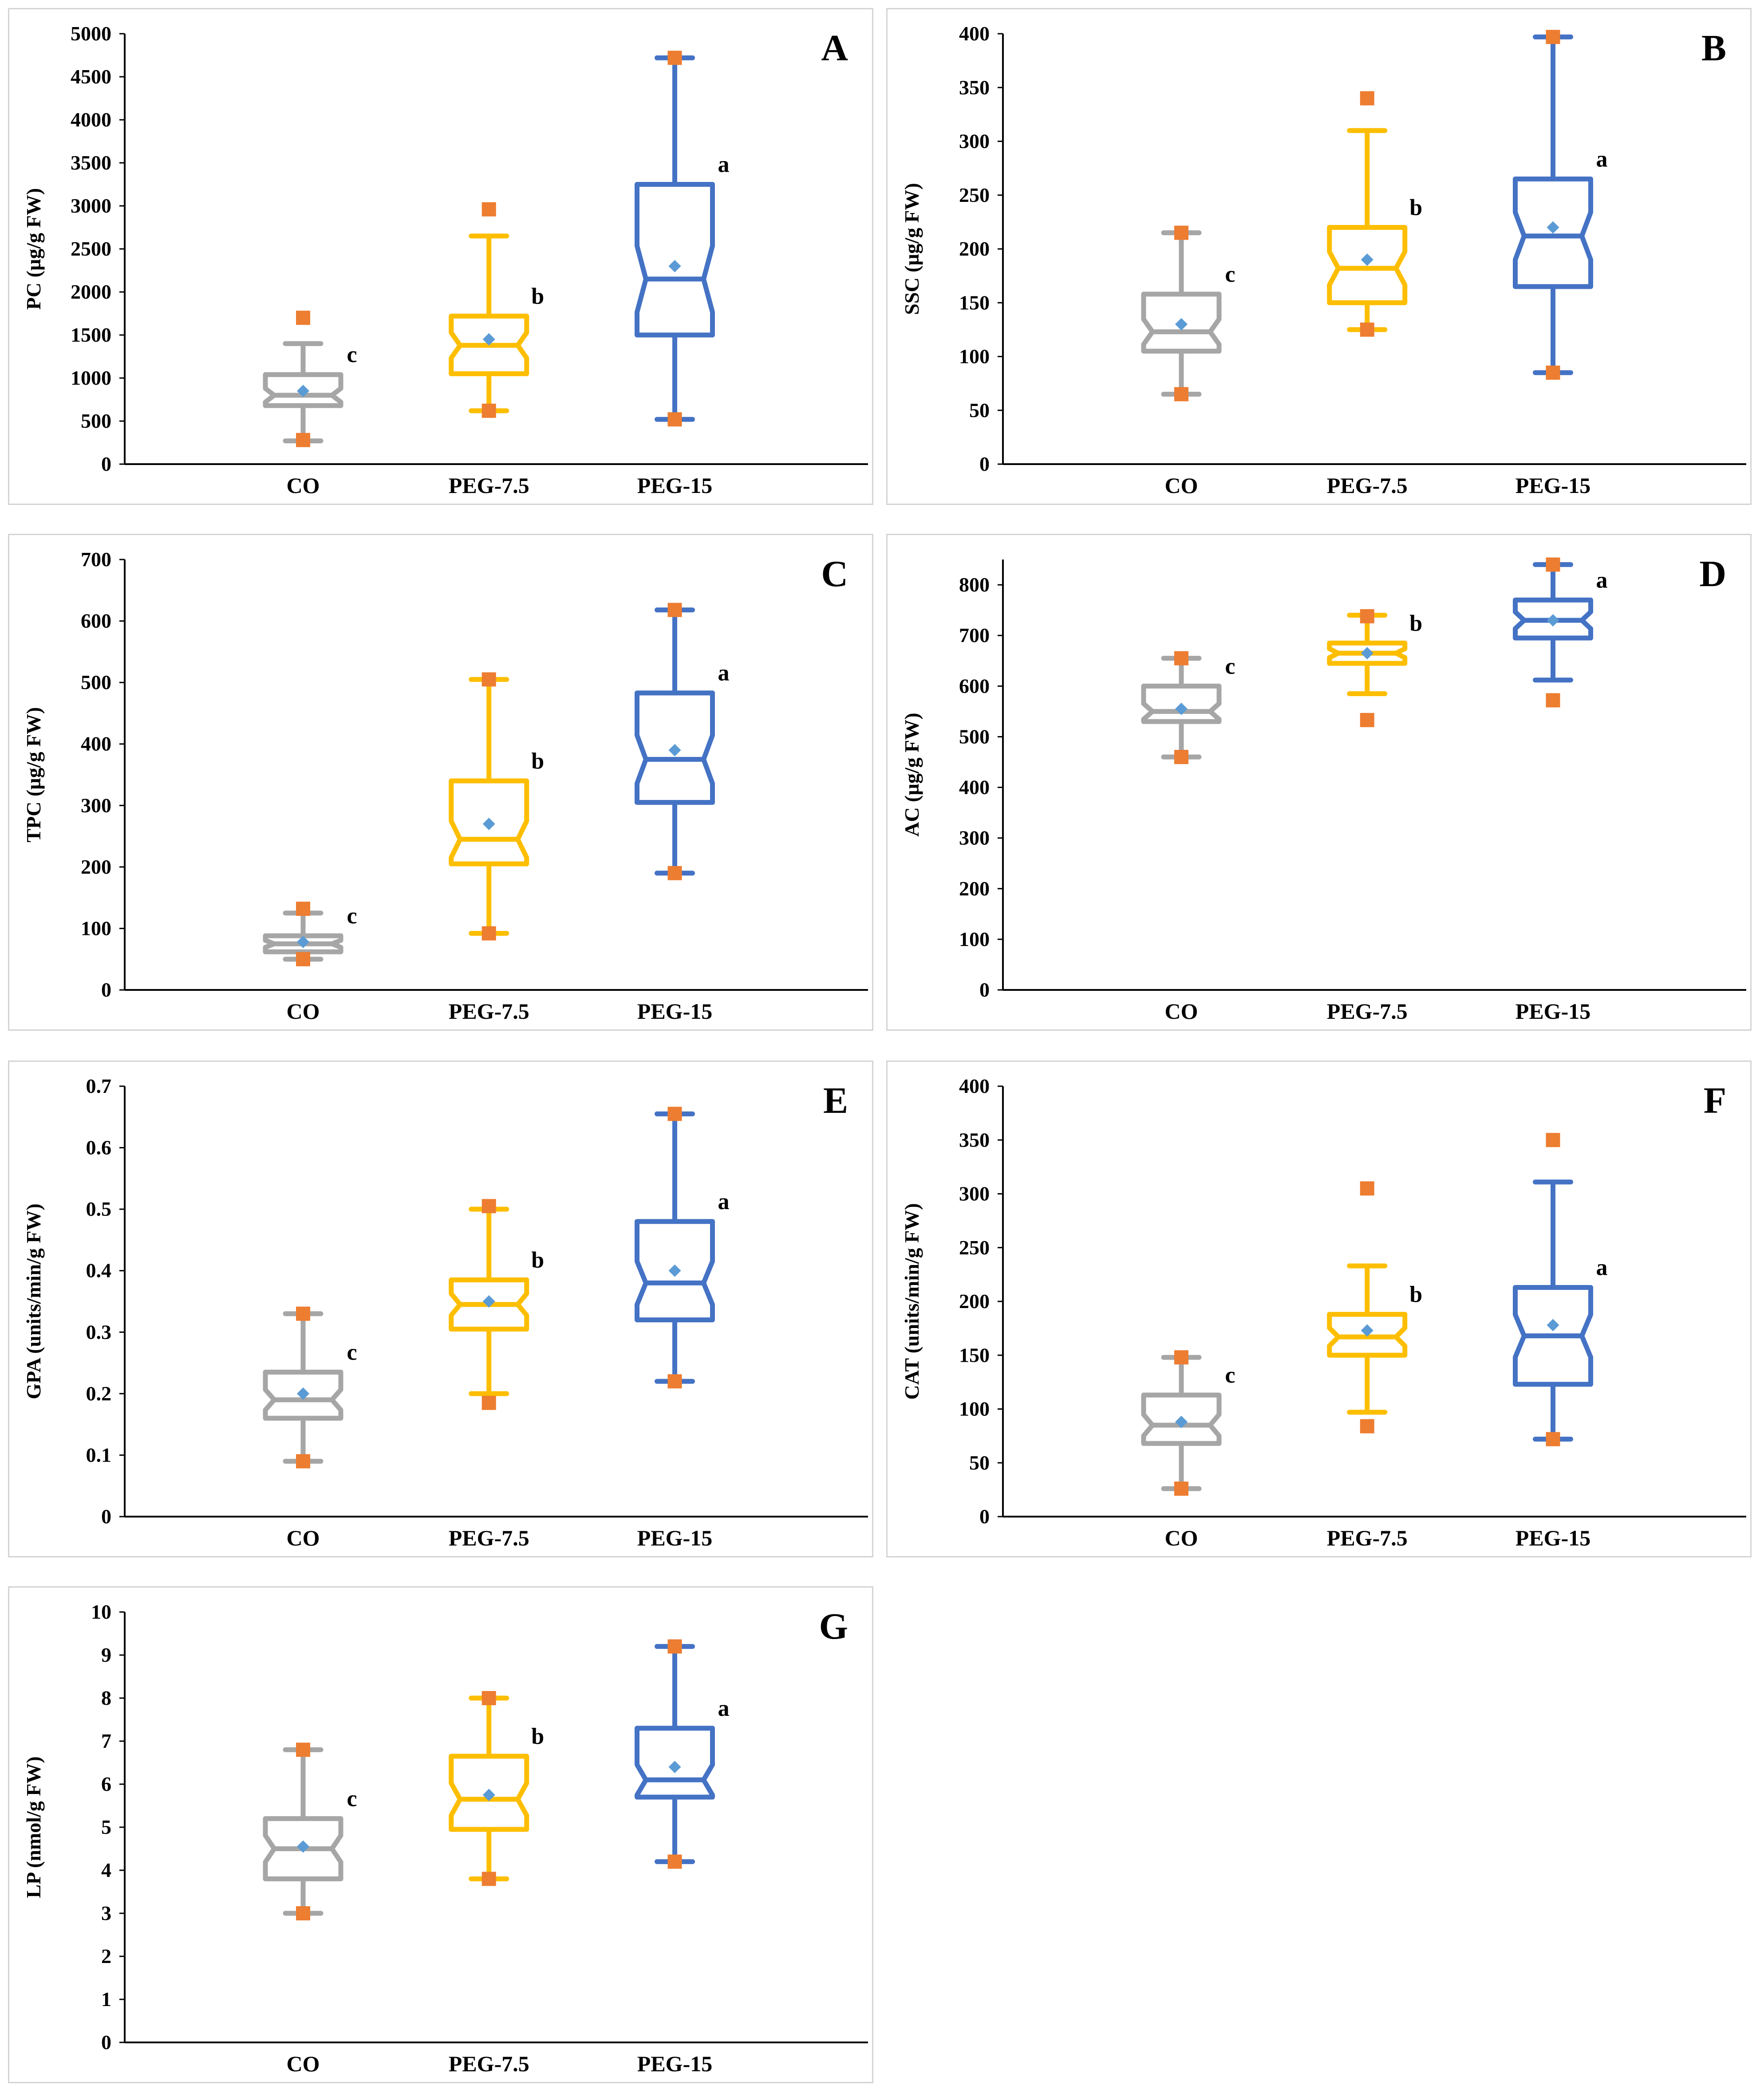 The height and width of the screenshot is (2093, 1764). I want to click on panel-letter: B, so click(1713, 48).